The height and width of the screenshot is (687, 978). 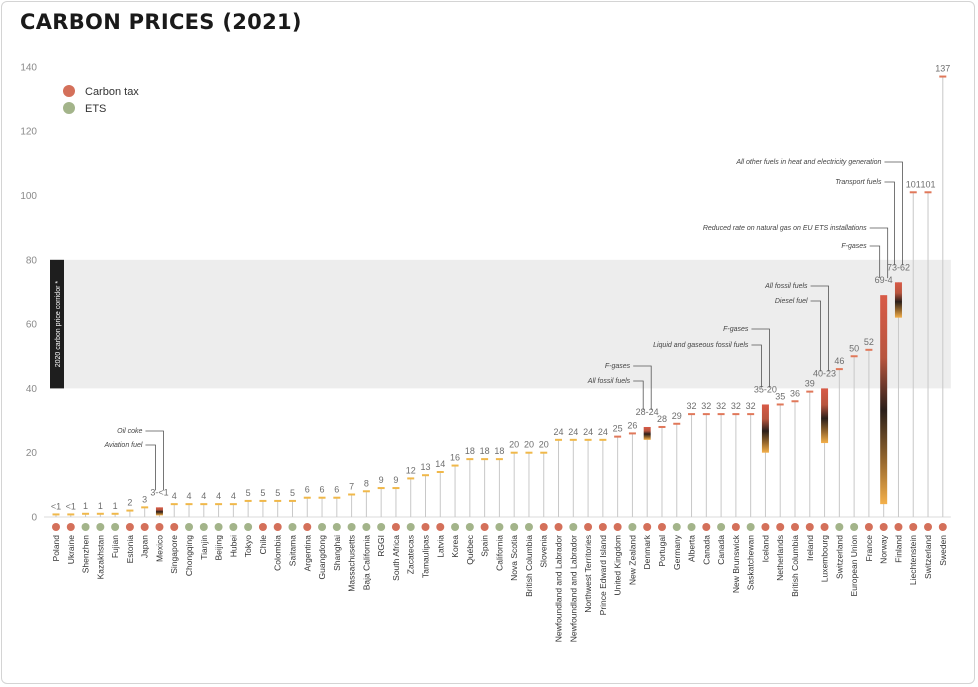 What do you see at coordinates (85, 506) in the screenshot?
I see `value-label: 1` at bounding box center [85, 506].